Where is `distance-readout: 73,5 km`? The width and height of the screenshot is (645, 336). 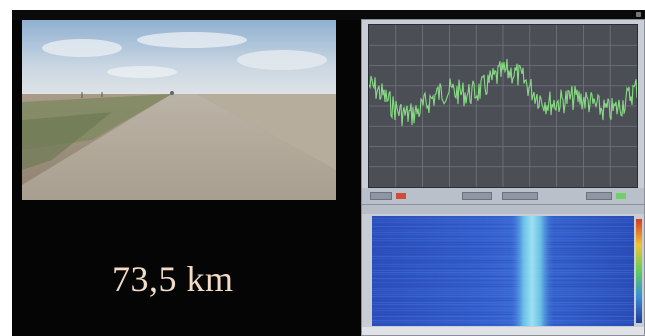 distance-readout: 73,5 km is located at coordinates (173, 279).